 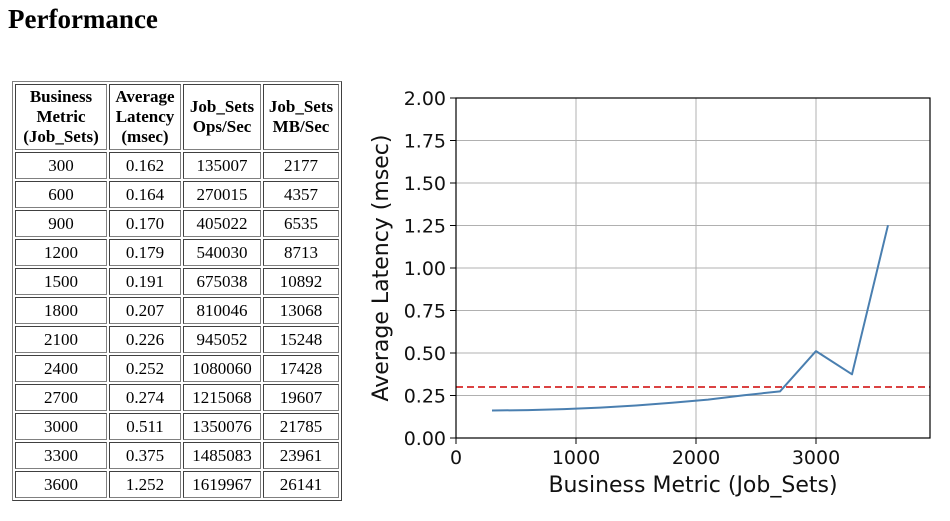 I want to click on header-mb-per-sec: Job_Sets MB/Sec, so click(x=301, y=117).